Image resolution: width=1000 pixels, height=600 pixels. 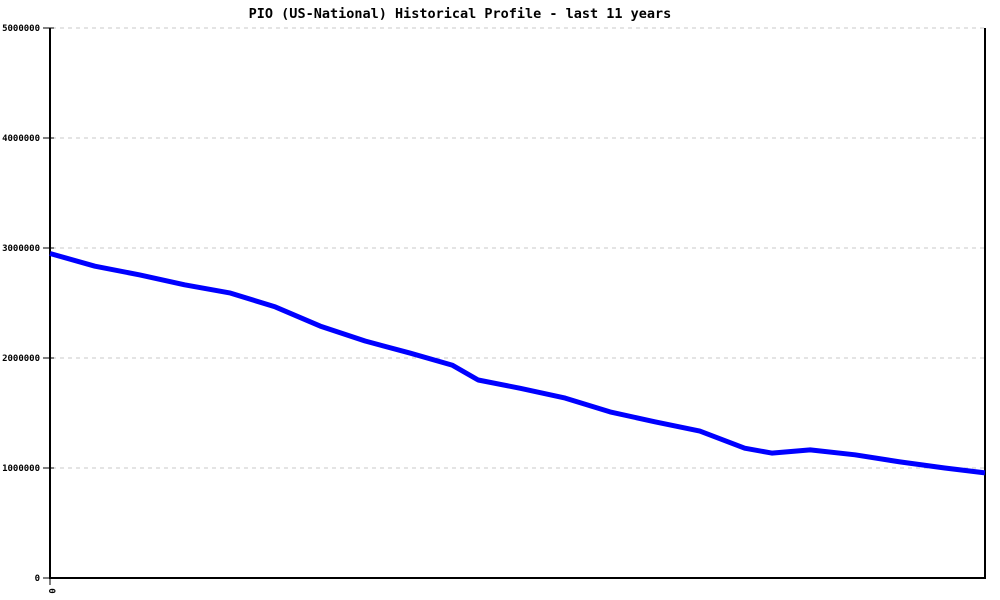 I want to click on y-tick-label: 0, so click(x=37, y=579).